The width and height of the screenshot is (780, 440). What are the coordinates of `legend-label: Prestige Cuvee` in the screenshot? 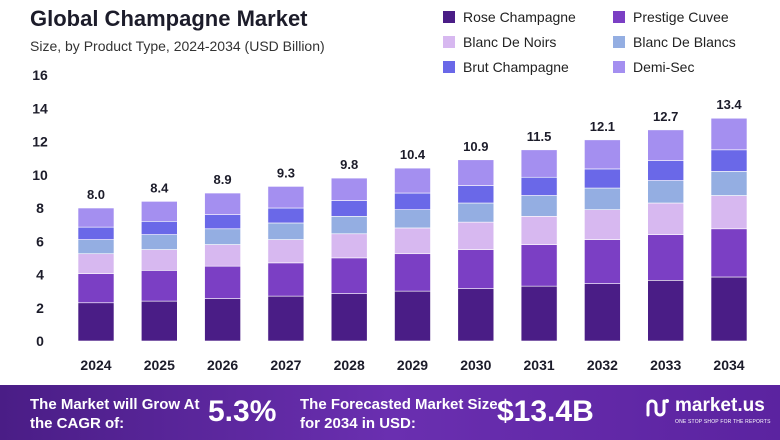 It's located at (681, 16).